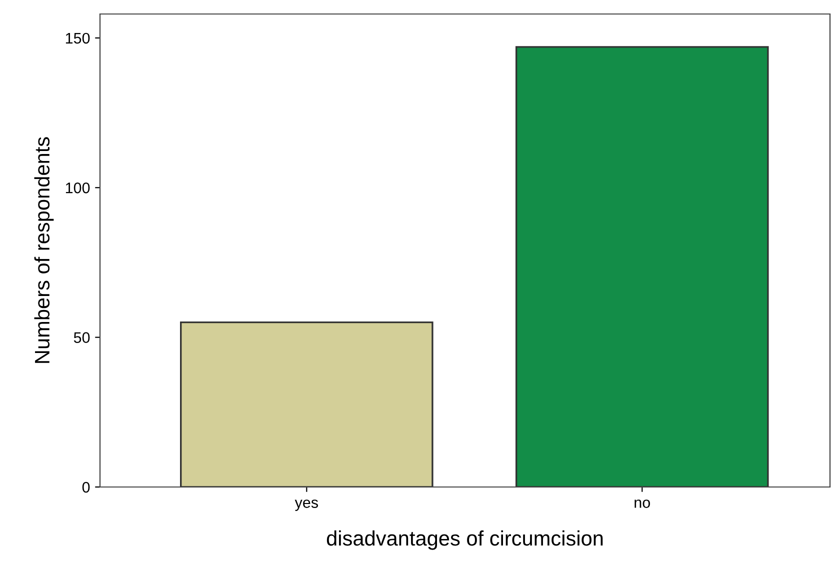 The height and width of the screenshot is (561, 838). What do you see at coordinates (44, 250) in the screenshot?
I see `y-axis-title: Numbers of respondents` at bounding box center [44, 250].